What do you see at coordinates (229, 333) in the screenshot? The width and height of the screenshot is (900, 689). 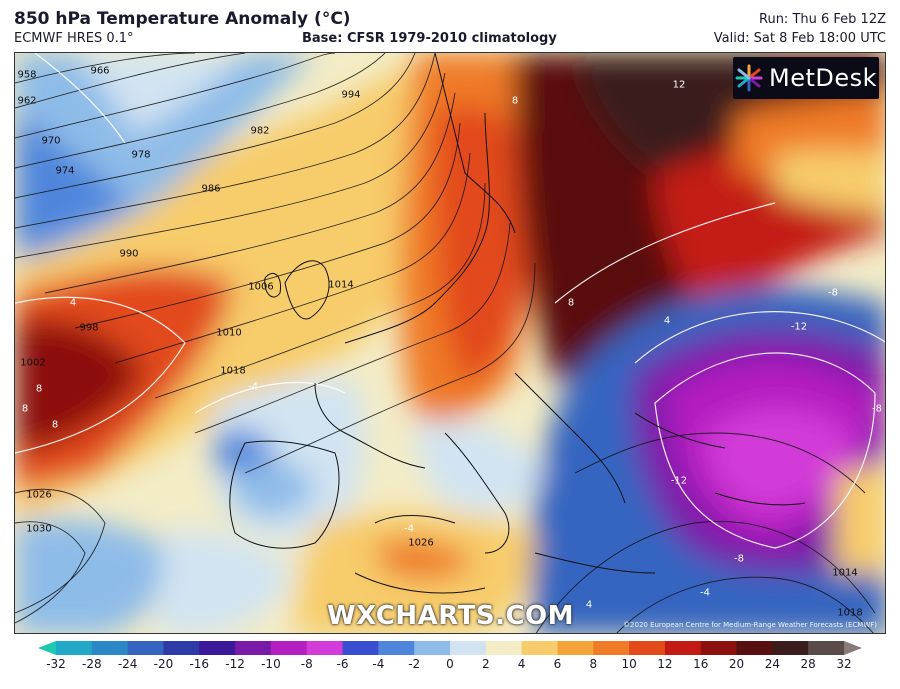 I see `isobar-label: 1010` at bounding box center [229, 333].